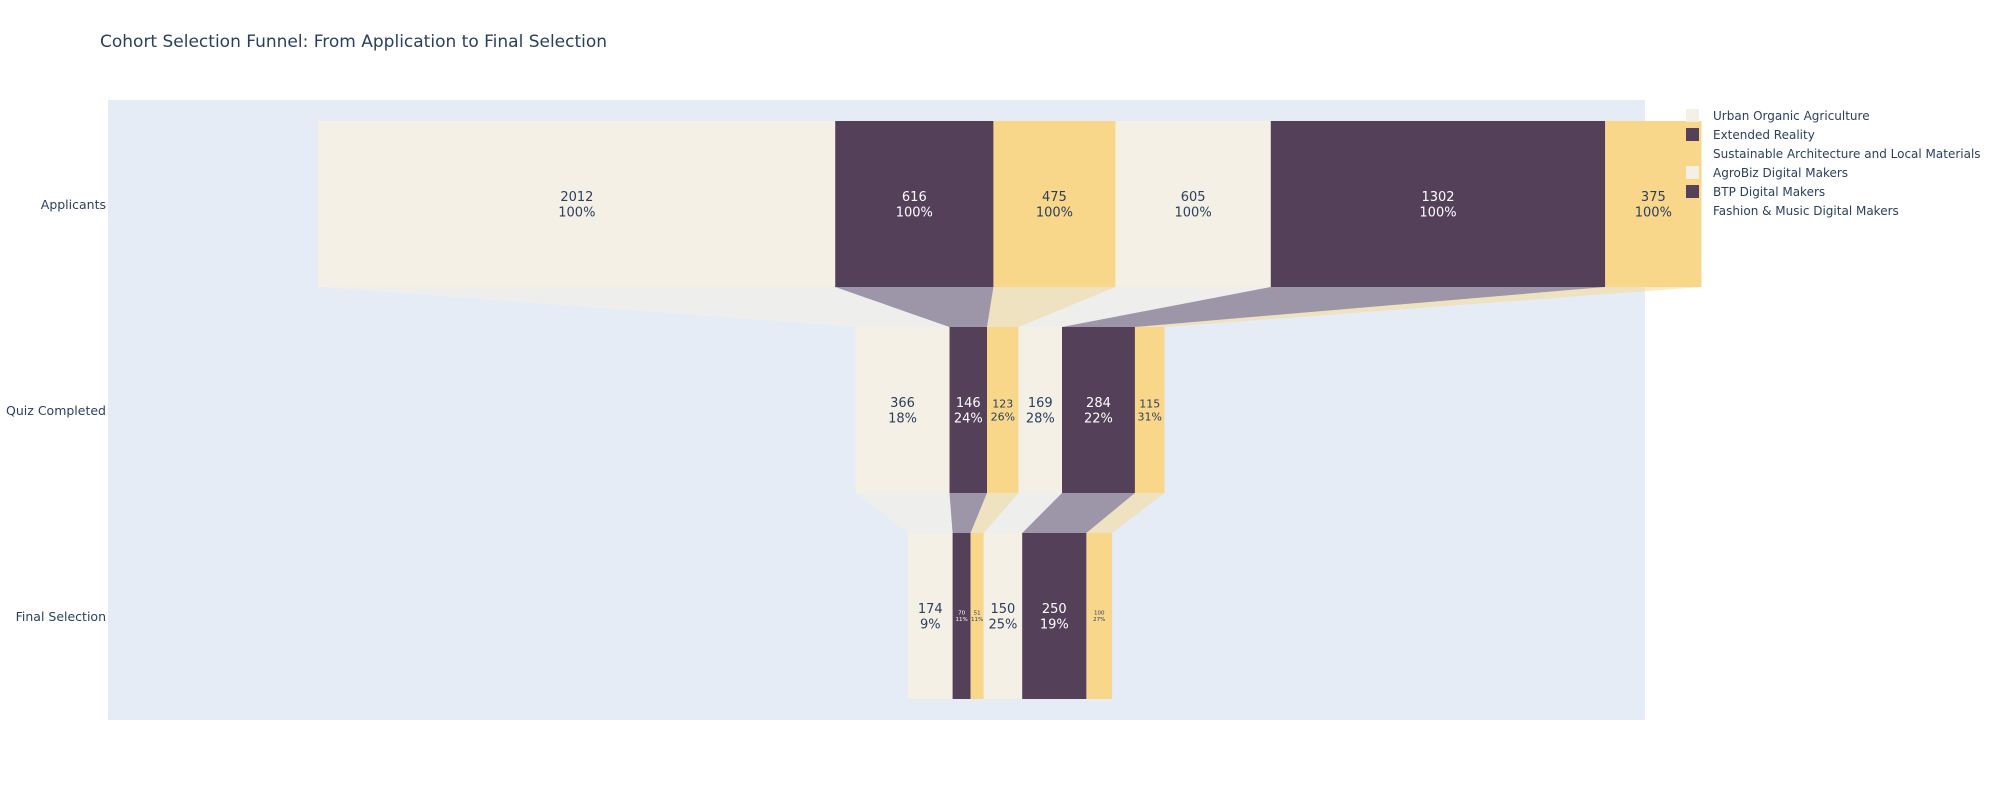 The image size is (2000, 800). I want to click on legend-label: AgroBiz Digital Makers, so click(1781, 172).